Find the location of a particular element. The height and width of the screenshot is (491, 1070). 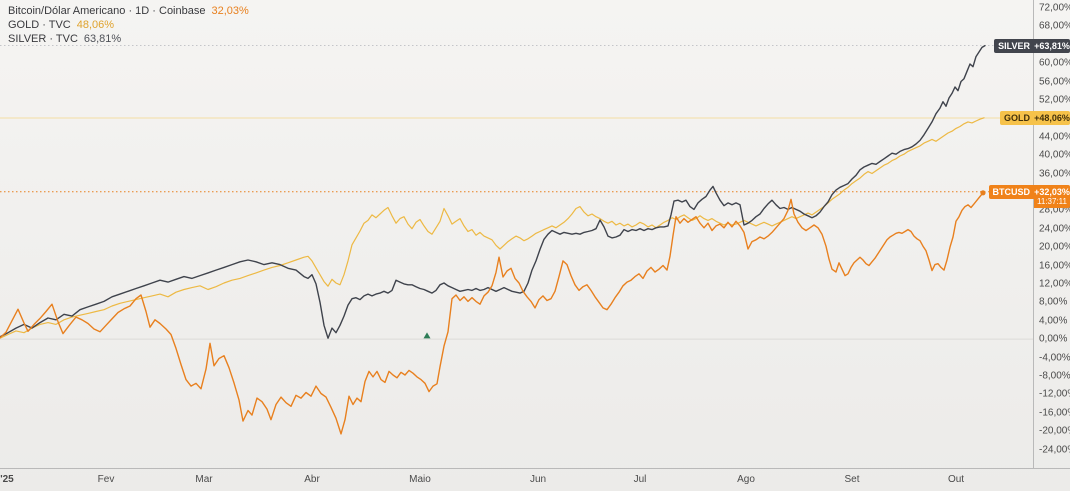

silver-symbol-tag: SILVER is located at coordinates (1014, 45).